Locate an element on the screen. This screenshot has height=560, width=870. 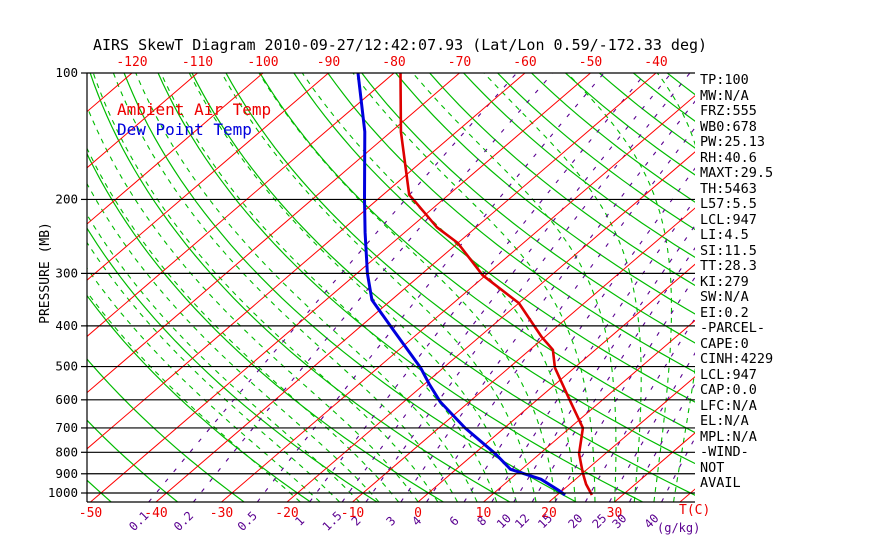
pressure-tick-label: 900 is located at coordinates (66, 473).